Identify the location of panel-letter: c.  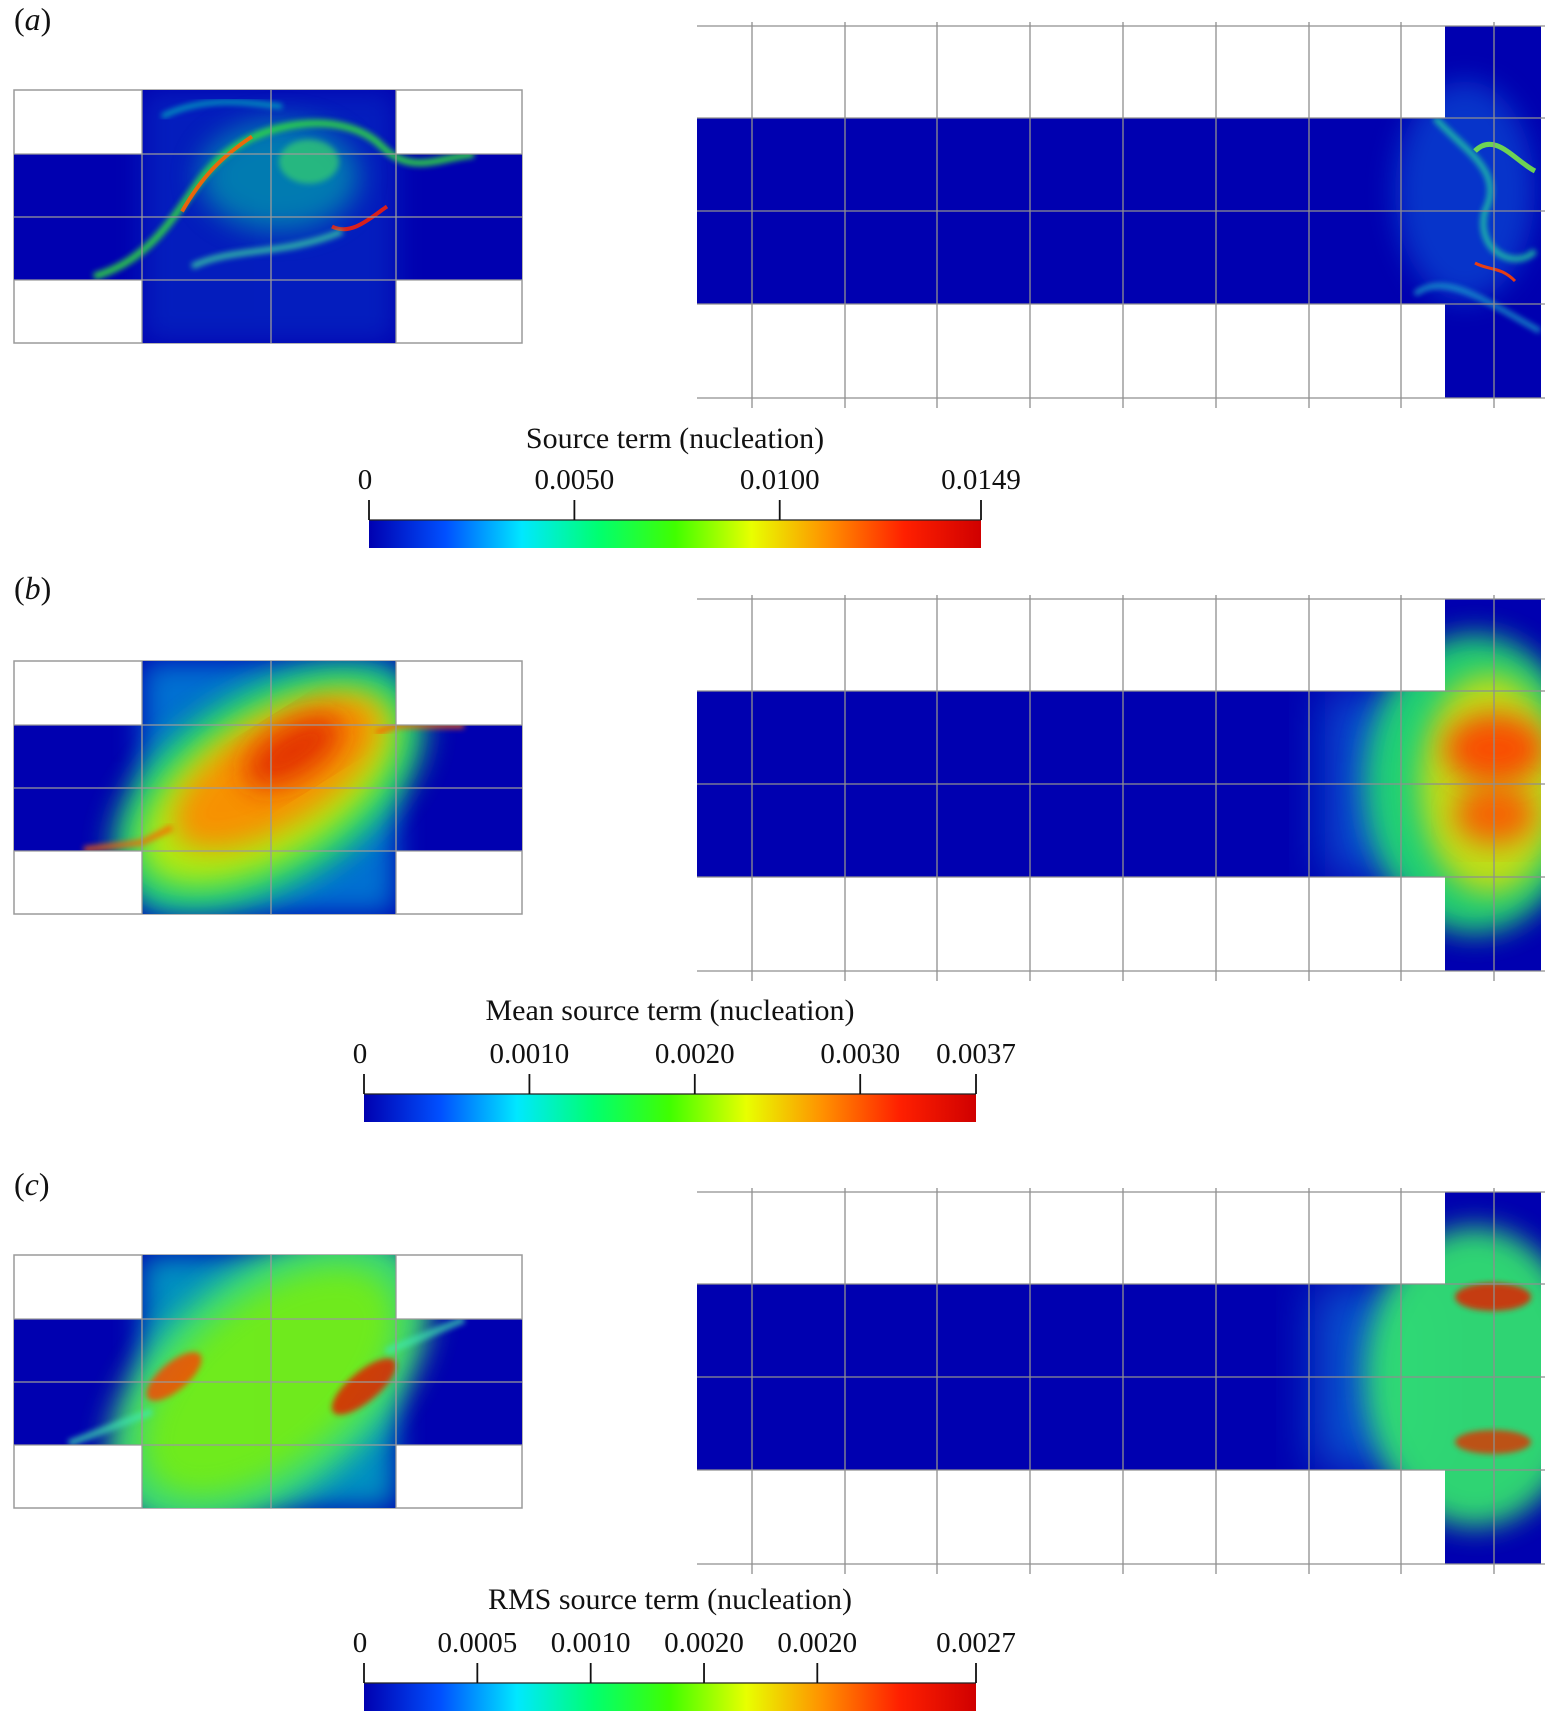
(32, 1184).